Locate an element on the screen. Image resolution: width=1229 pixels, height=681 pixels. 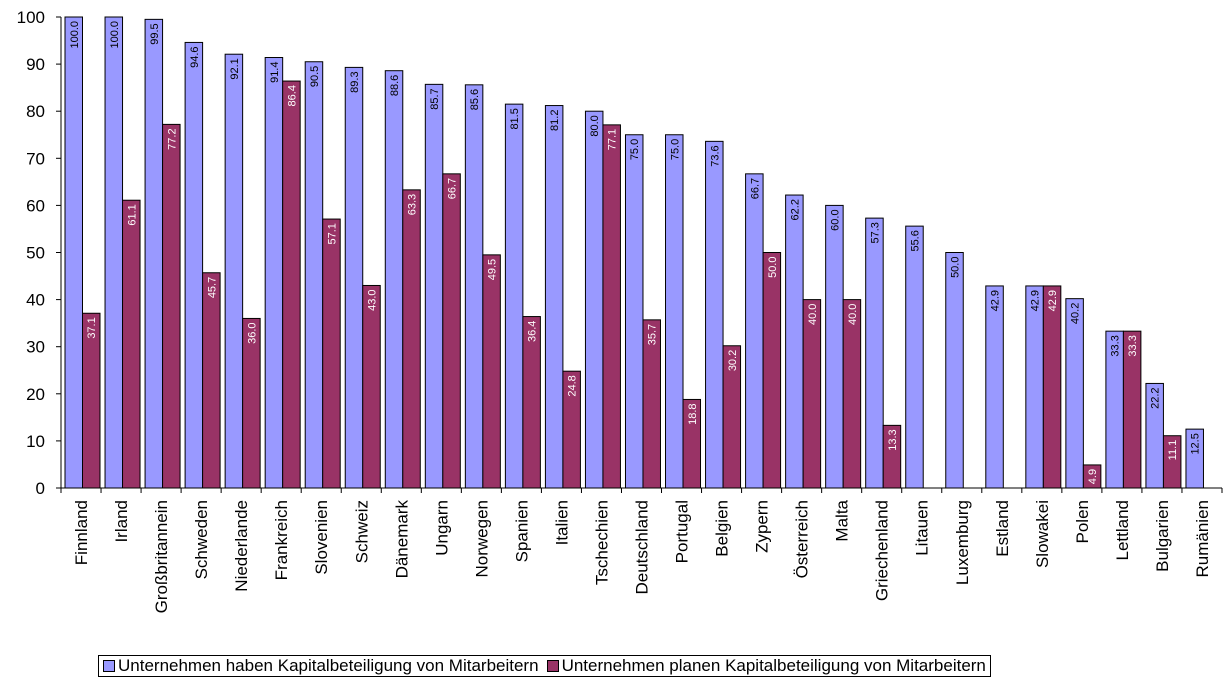
x-tick-label-16: Belgien is located at coordinates (722, 528).